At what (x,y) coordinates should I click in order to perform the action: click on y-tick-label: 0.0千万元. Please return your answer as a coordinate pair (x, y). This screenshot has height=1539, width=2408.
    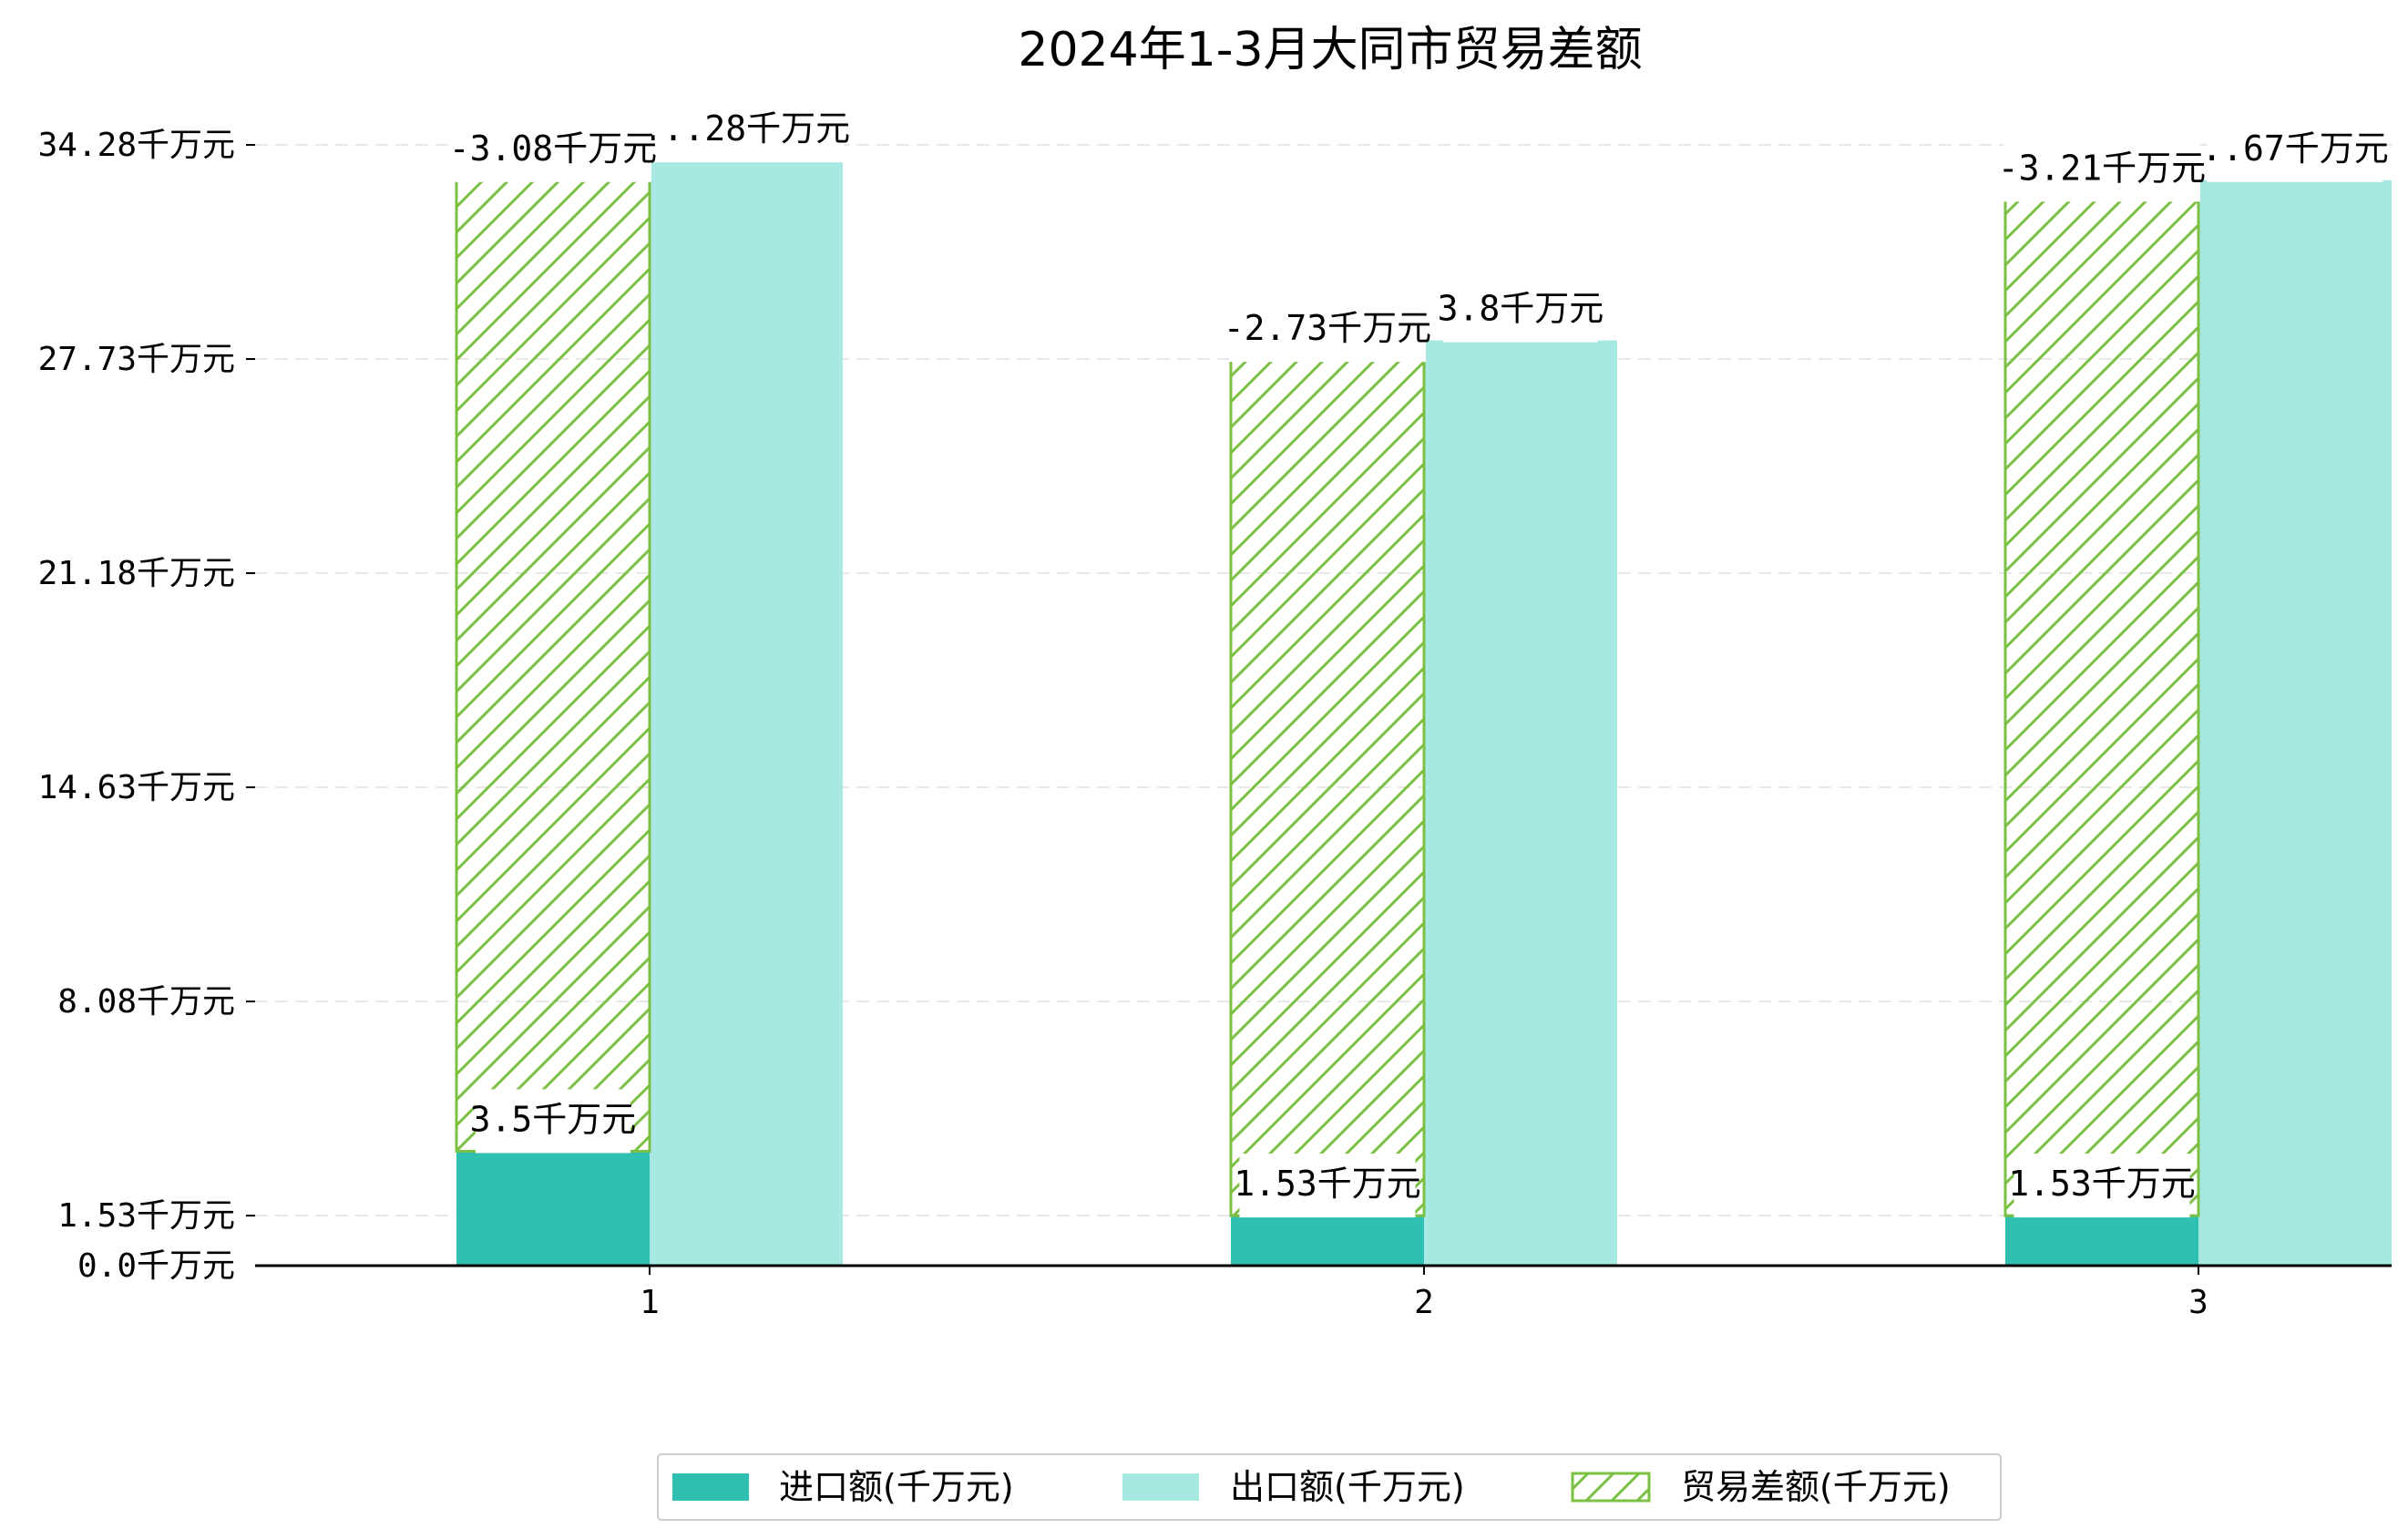
    Looking at the image, I should click on (156, 1266).